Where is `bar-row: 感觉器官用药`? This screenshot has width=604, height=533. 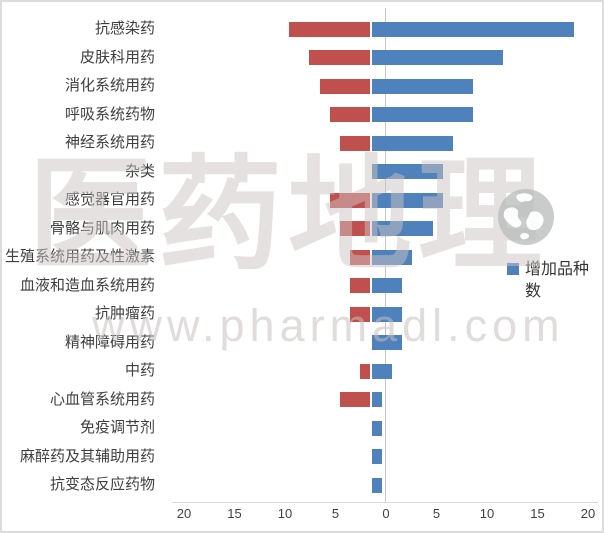 bar-row: 感觉器官用药 is located at coordinates (302, 200).